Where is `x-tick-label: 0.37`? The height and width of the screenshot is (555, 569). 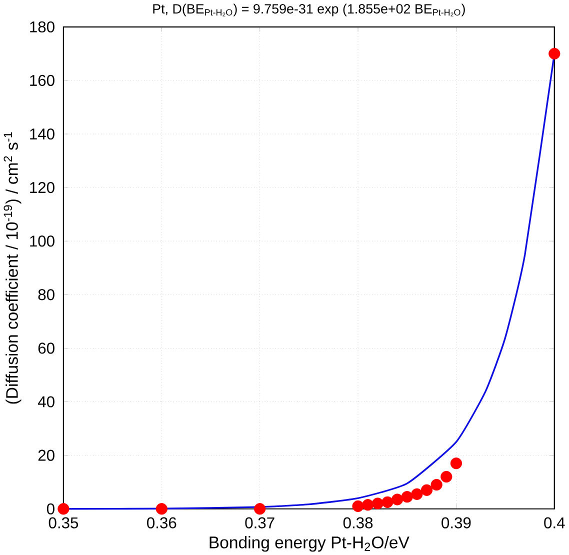 x-tick-label: 0.37 is located at coordinates (259, 522).